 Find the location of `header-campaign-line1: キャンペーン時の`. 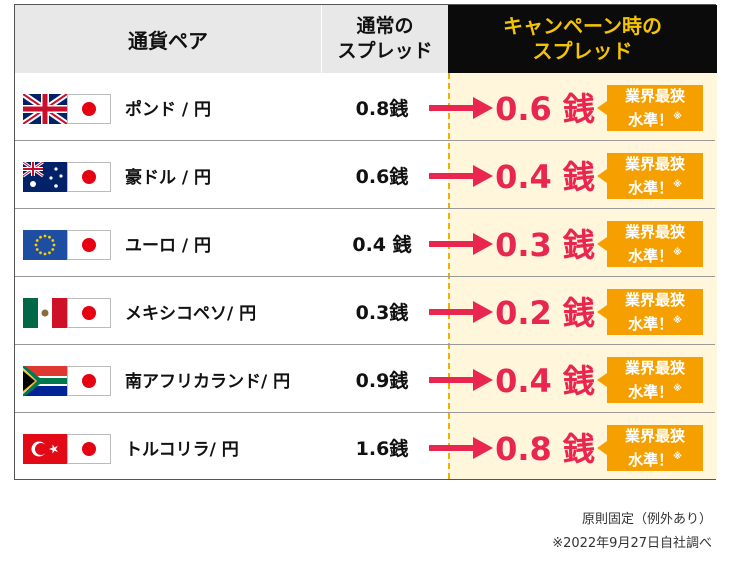

header-campaign-line1: キャンペーン時の is located at coordinates (582, 26).